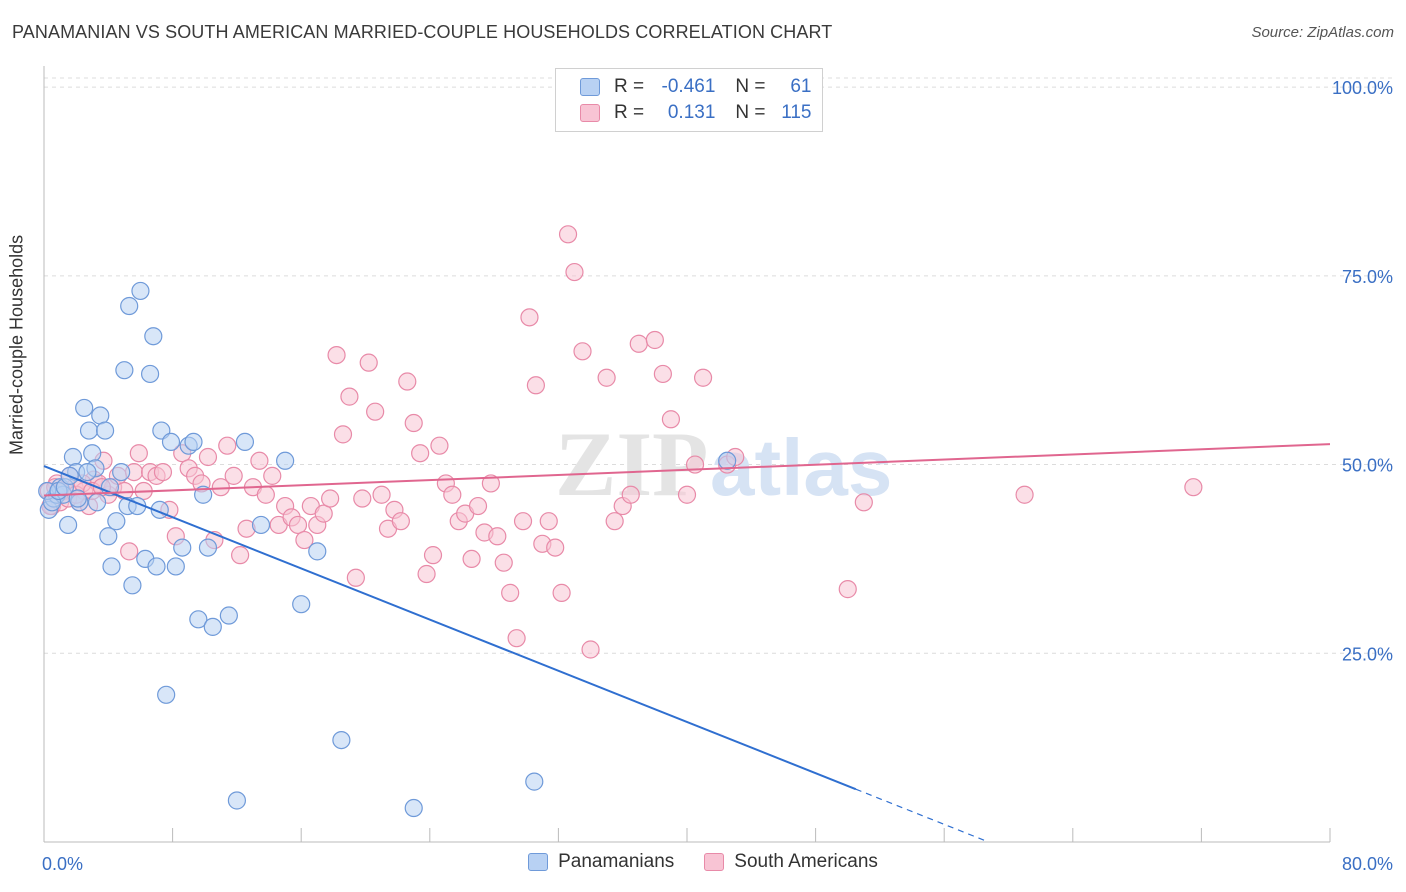  What do you see at coordinates (714, 862) in the screenshot?
I see `legend-swatch-south-americans` at bounding box center [714, 862].